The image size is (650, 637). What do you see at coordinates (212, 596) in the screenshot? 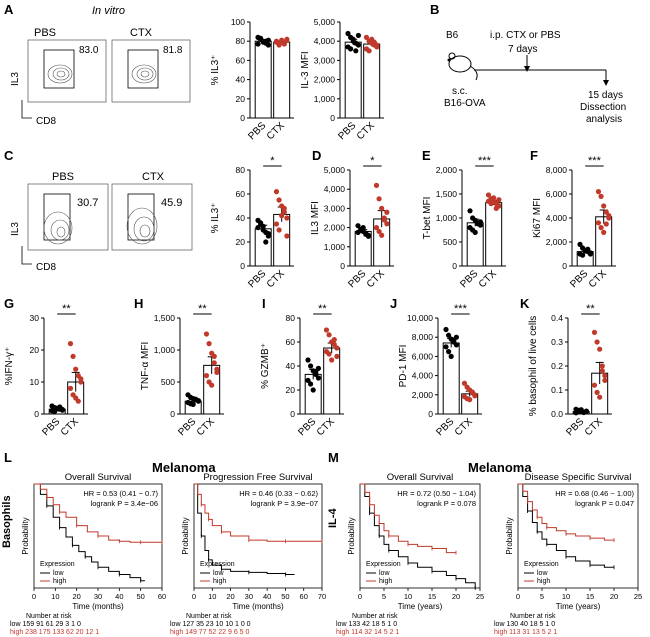
I see `km-x-tick-label: 10` at bounding box center [212, 596].